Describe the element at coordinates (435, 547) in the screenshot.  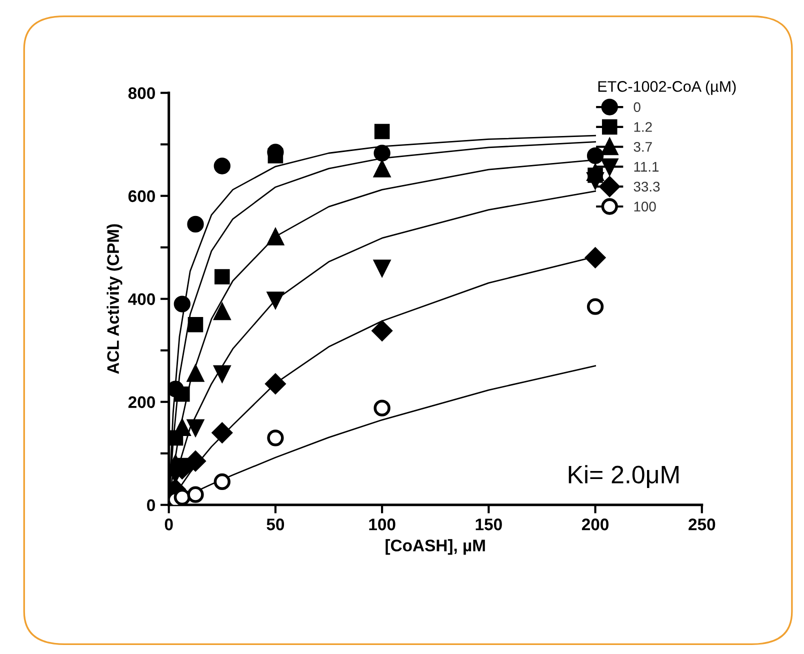
I see `x-axis-title: [CoASH], µM` at that location.